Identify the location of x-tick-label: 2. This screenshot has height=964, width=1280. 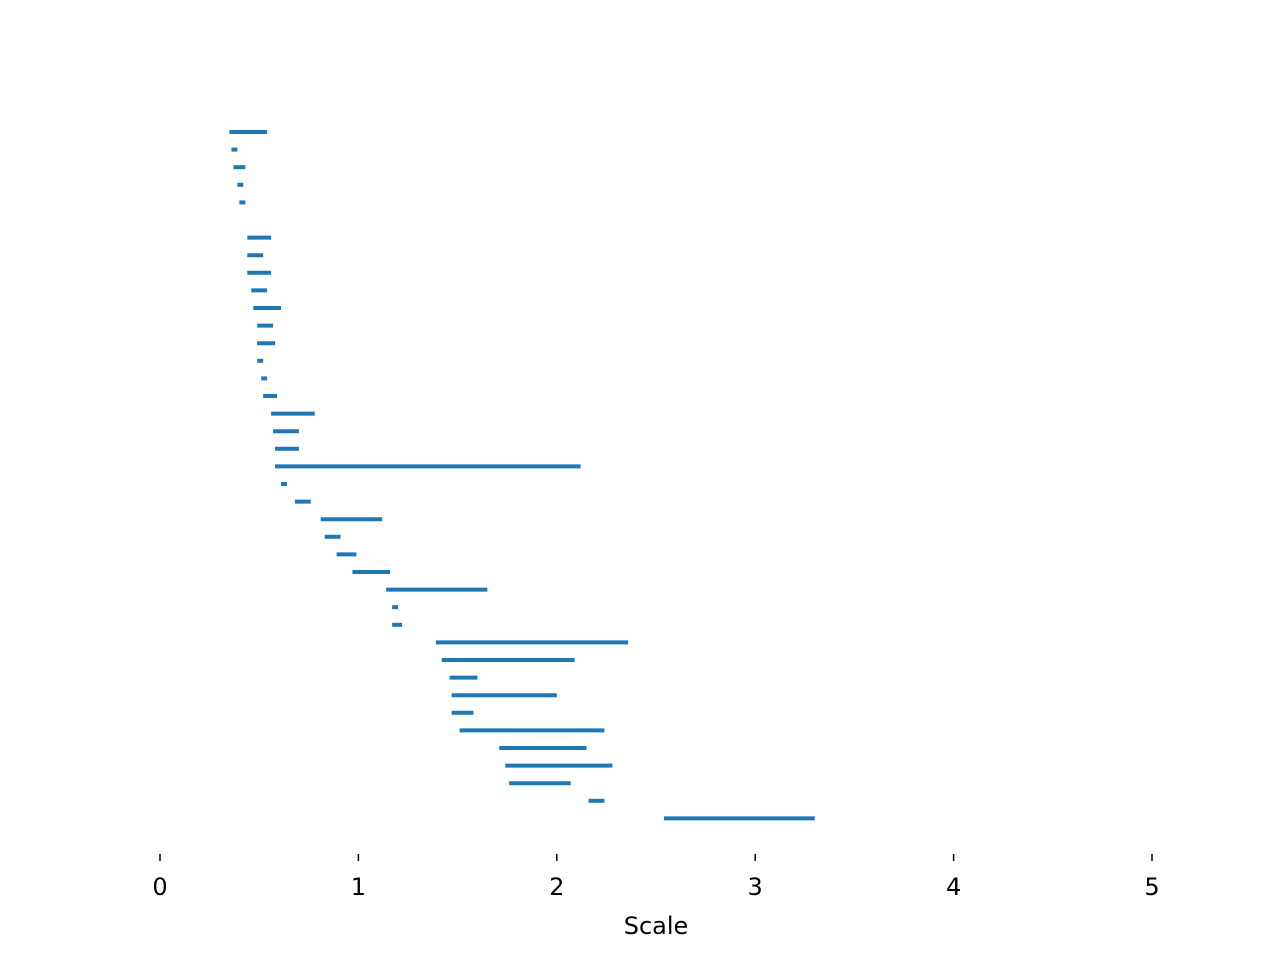
(556, 887).